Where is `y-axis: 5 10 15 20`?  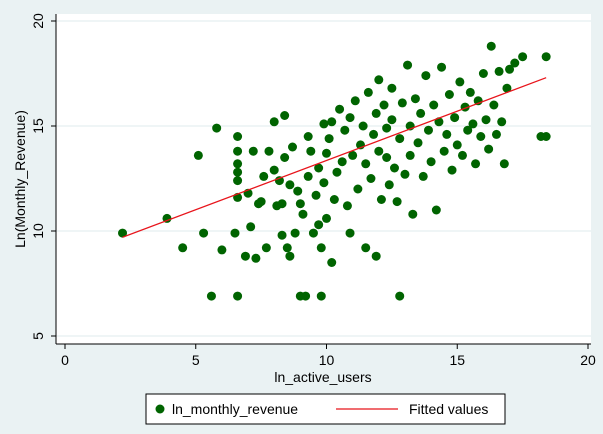 y-axis: 5 10 15 20 is located at coordinates (43, 178).